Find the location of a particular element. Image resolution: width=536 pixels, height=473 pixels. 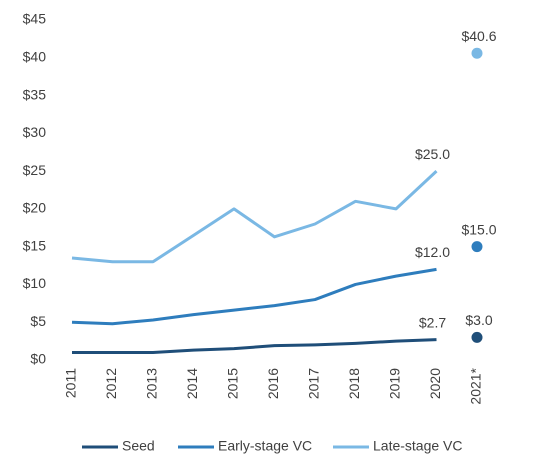

x-tick-label: 2019 is located at coordinates (395, 383).